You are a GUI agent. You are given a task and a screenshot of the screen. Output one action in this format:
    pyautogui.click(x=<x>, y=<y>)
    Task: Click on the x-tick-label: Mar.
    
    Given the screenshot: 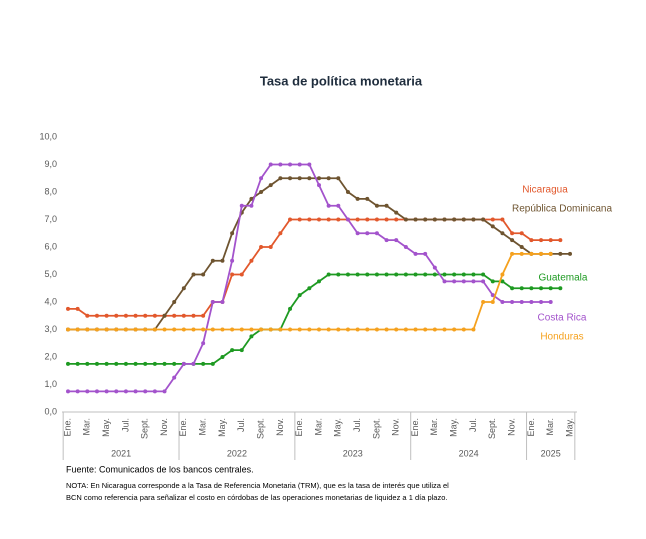 What is the action you would take?
    pyautogui.click(x=434, y=427)
    